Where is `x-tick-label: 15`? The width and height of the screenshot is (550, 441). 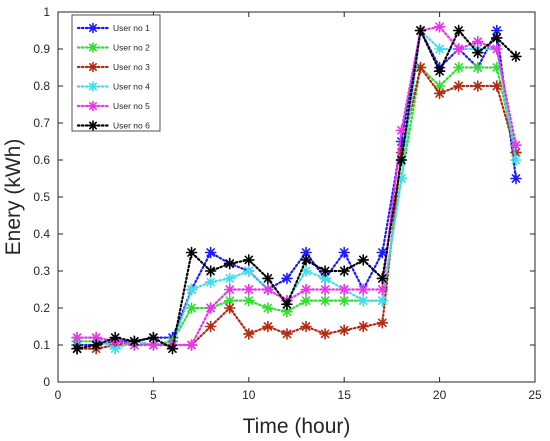
x-tick-label: 15 is located at coordinates (345, 395).